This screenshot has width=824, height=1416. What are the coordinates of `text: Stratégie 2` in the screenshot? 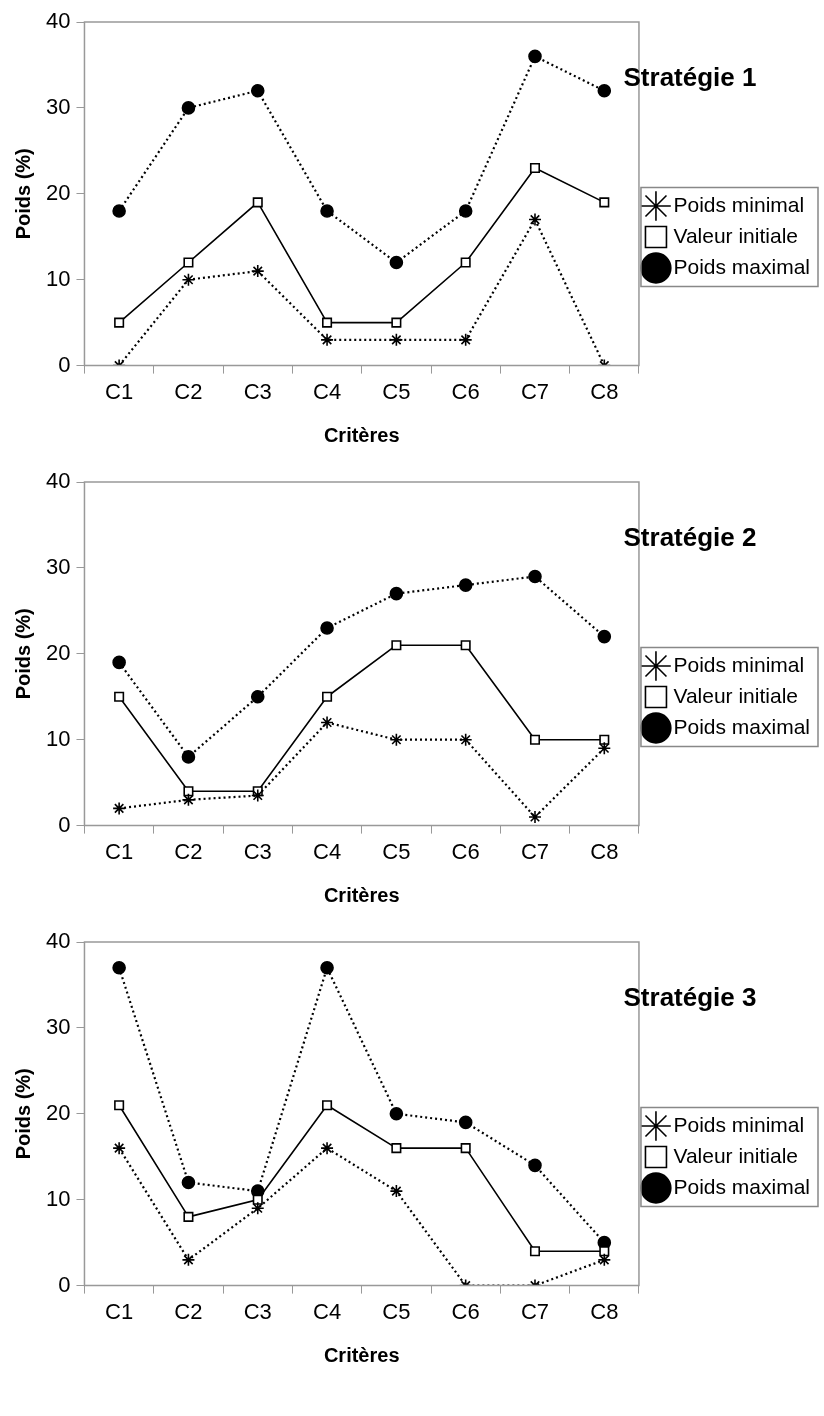 It's located at (690, 537).